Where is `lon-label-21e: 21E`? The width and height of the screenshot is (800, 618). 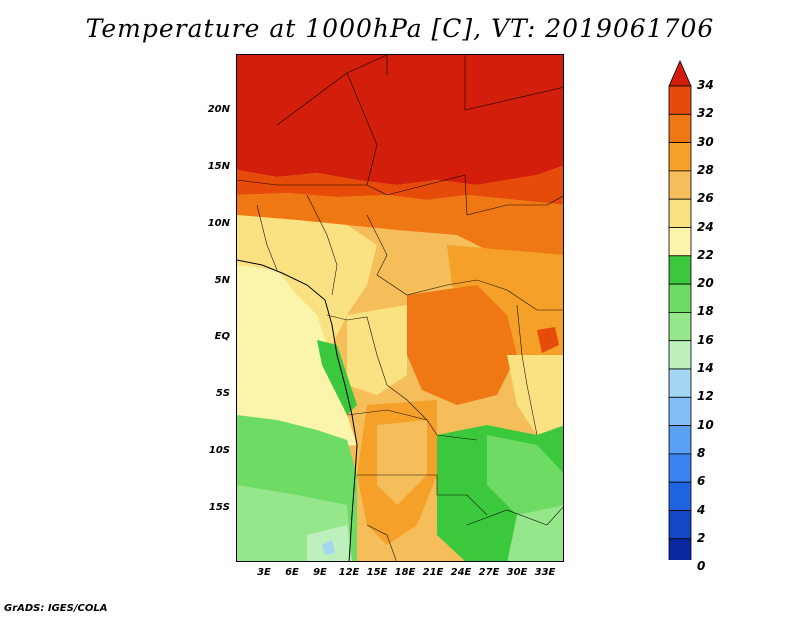
lon-label-21e: 21E is located at coordinates (433, 572).